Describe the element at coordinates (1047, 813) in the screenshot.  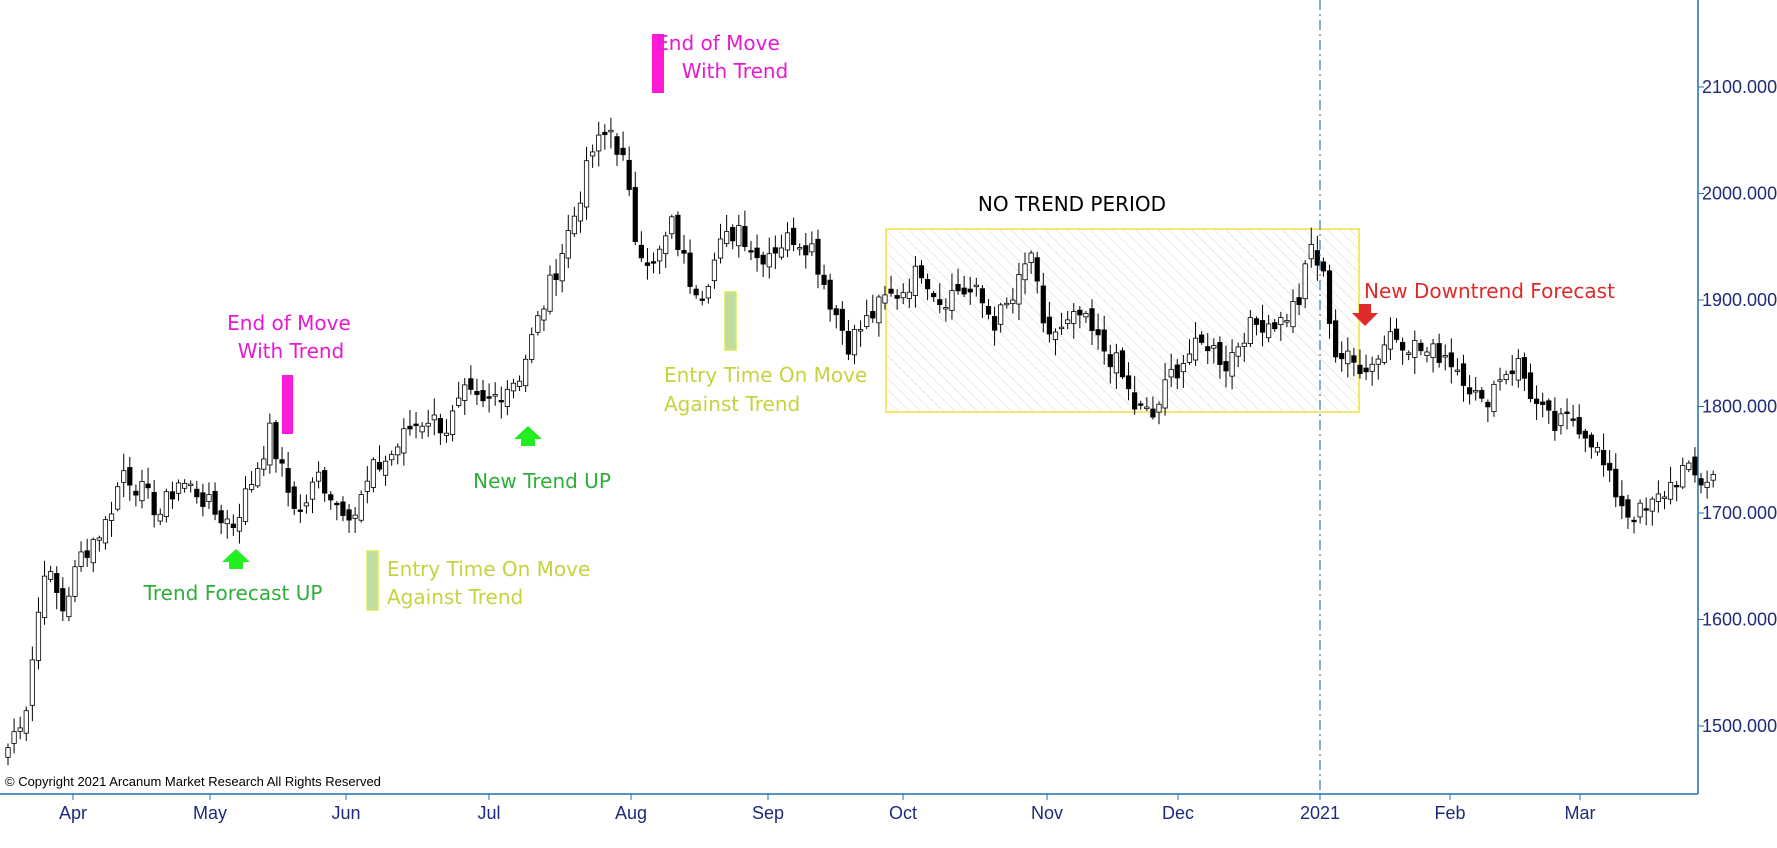
I see `x-tick-label: Nov` at that location.